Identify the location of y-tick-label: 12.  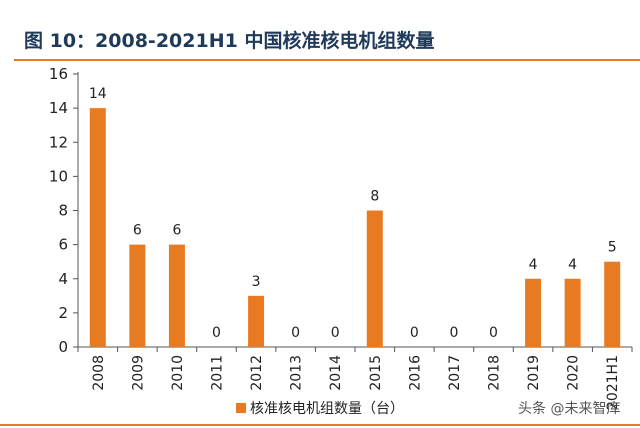
(58, 142).